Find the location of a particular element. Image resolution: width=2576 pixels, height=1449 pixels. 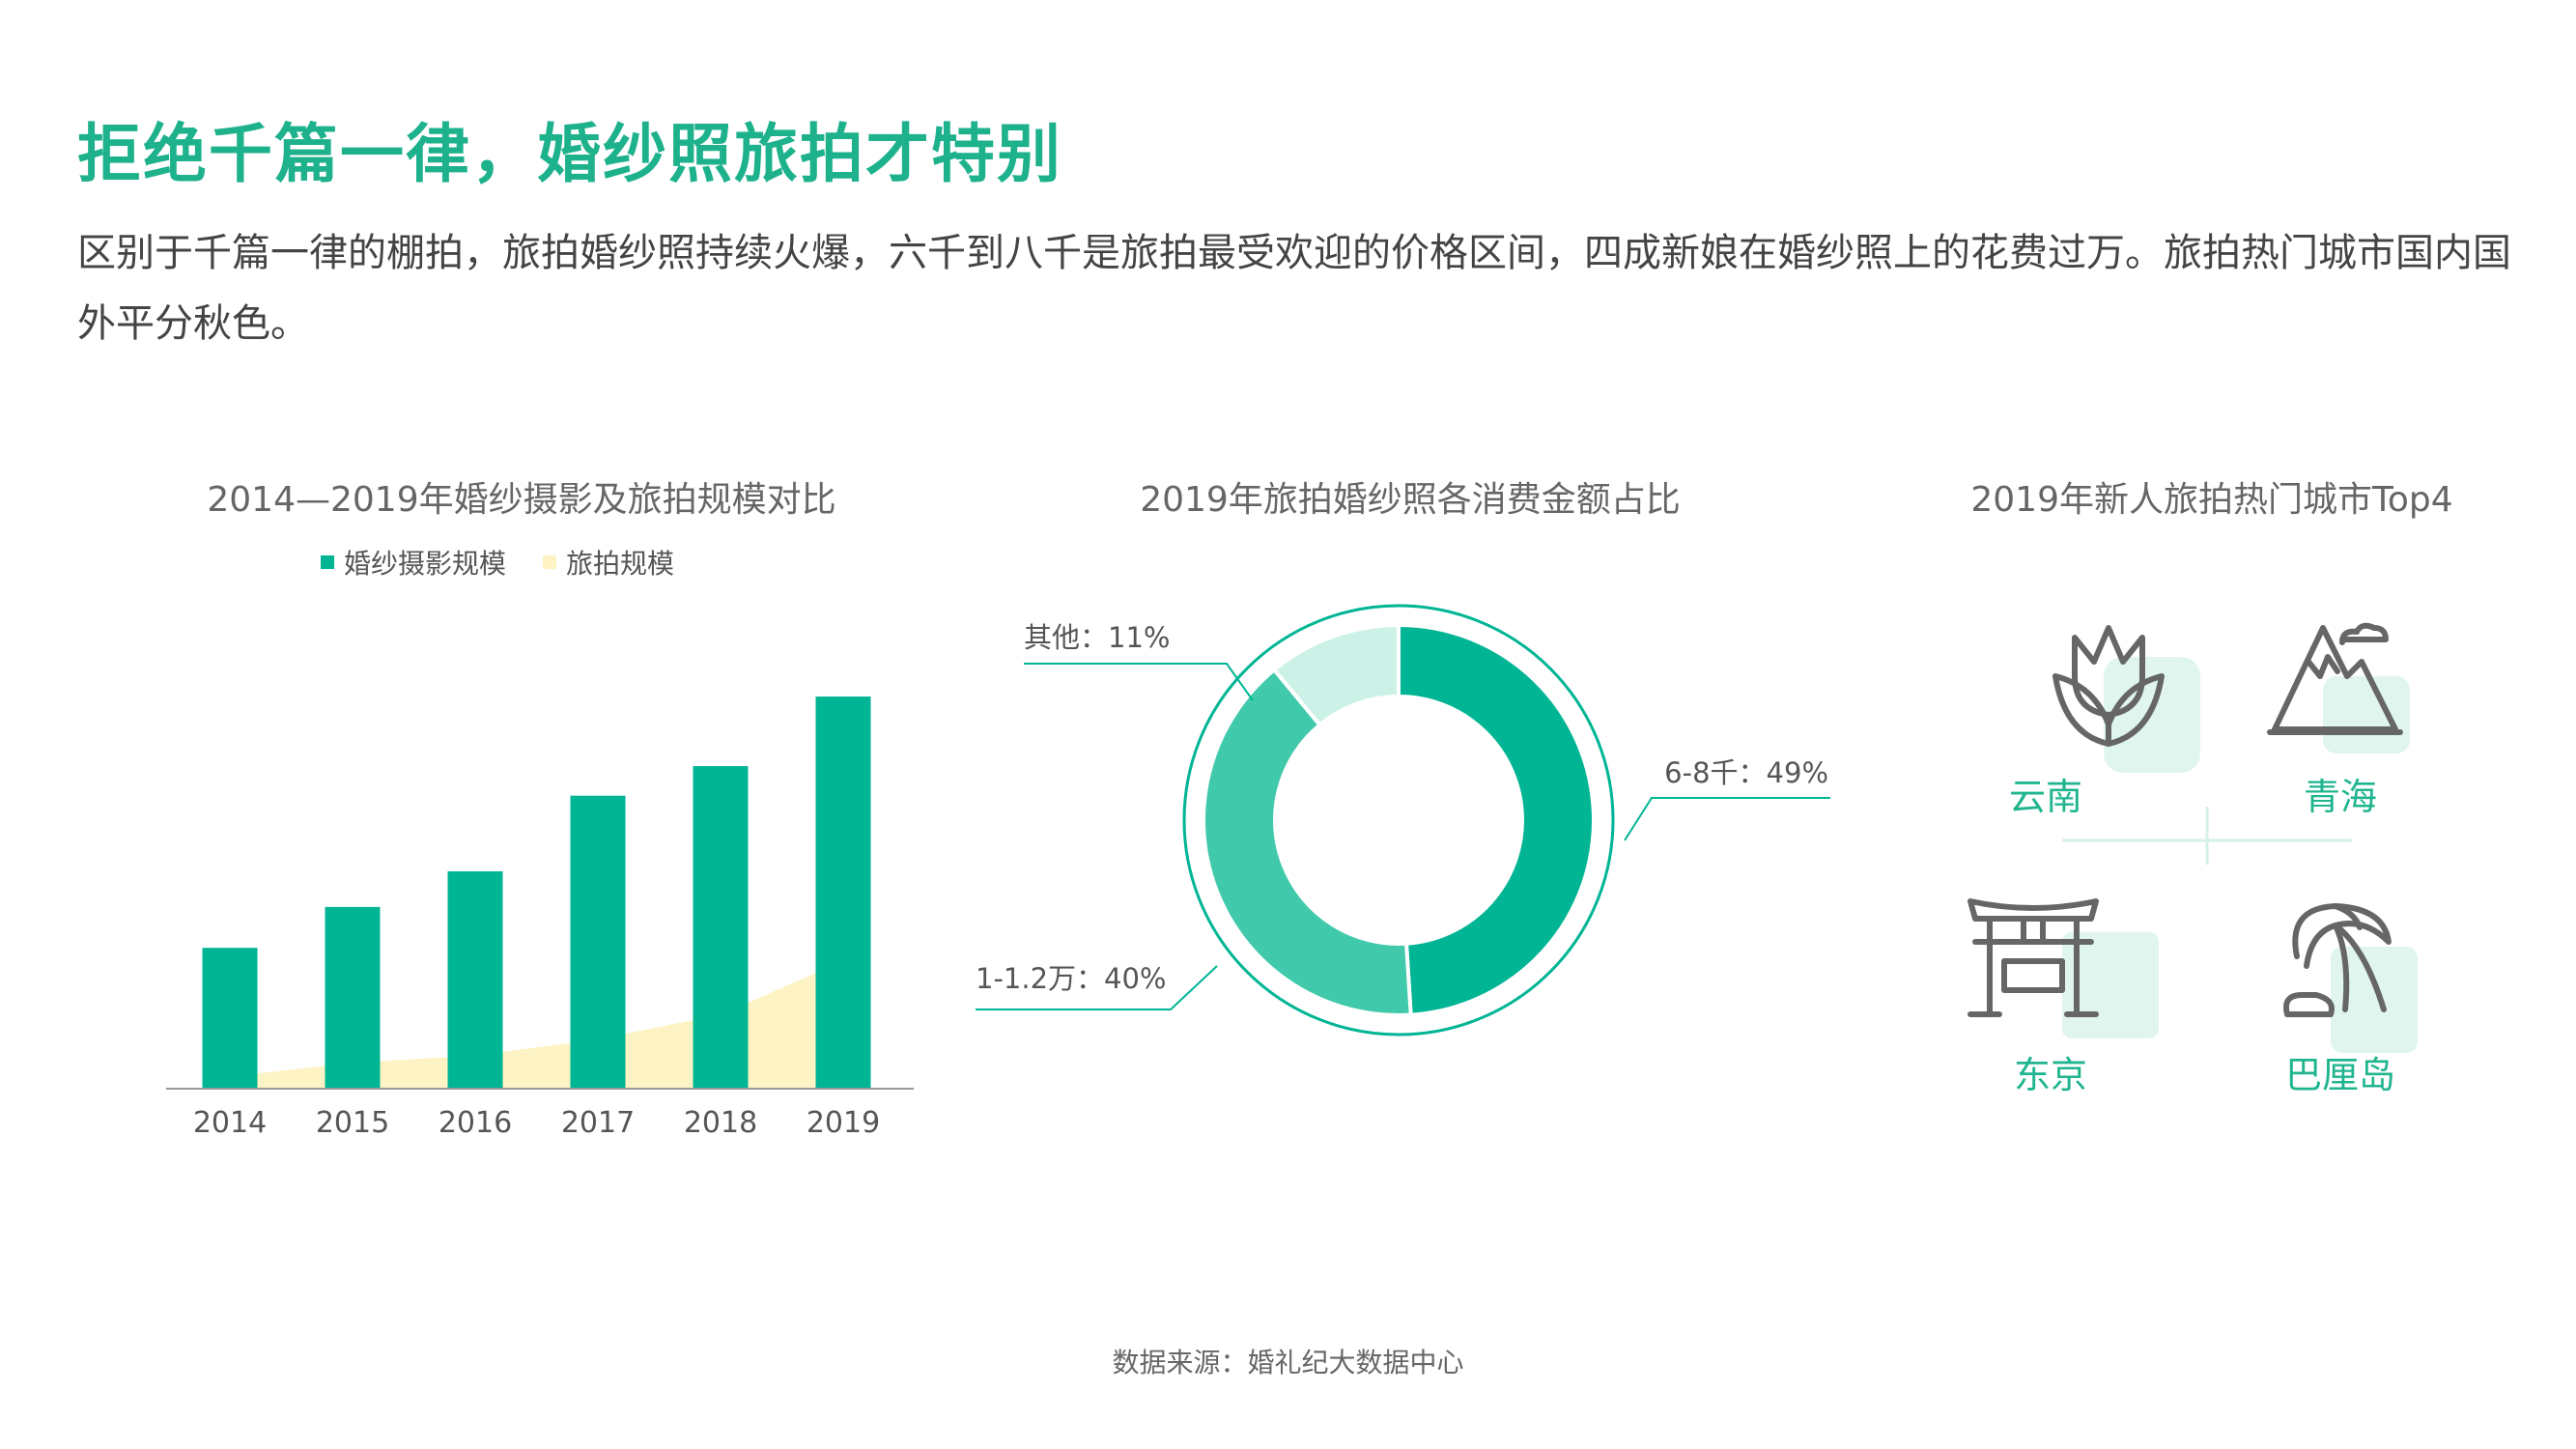

x-tick-2014: 2014 is located at coordinates (230, 1123).